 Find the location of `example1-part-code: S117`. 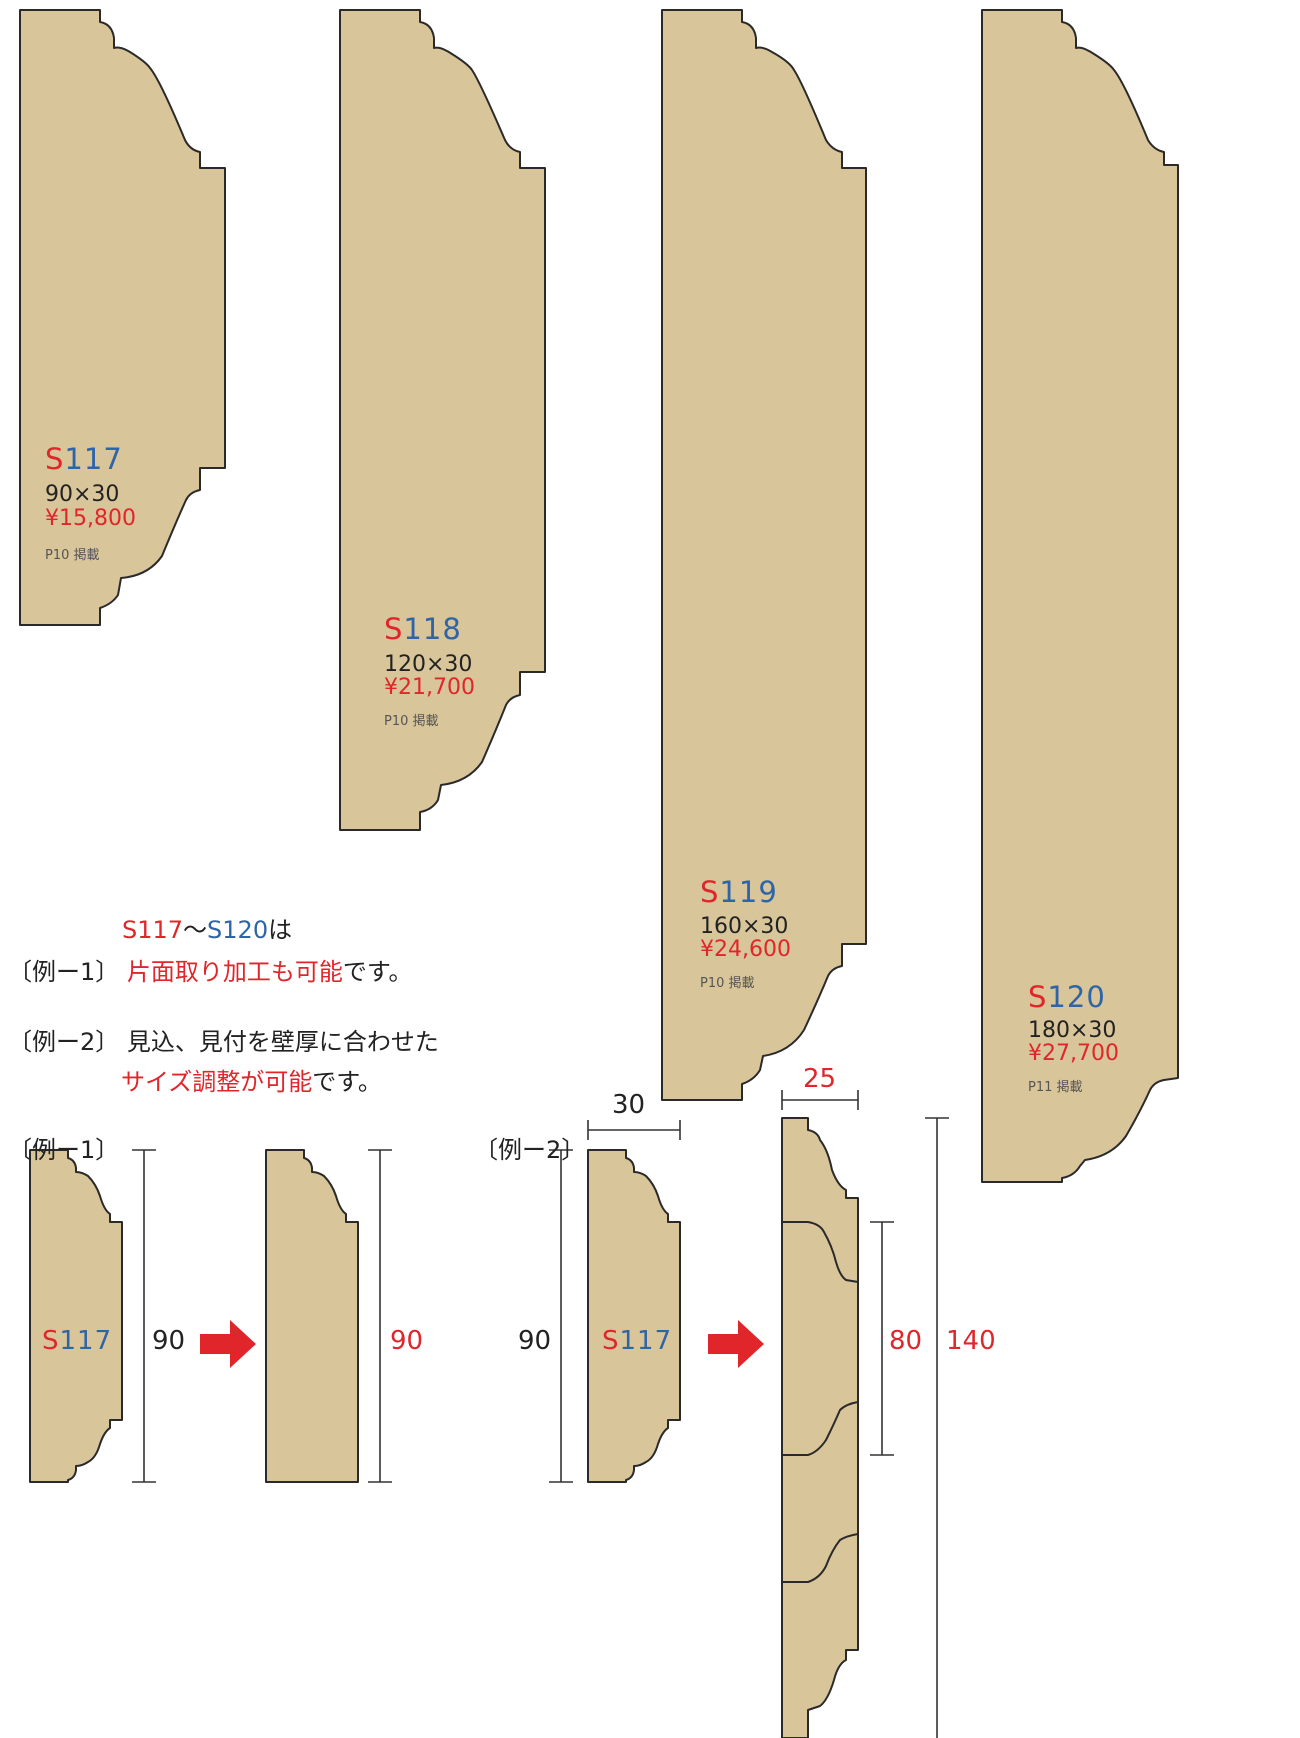

example1-part-code: S117 is located at coordinates (77, 1341).